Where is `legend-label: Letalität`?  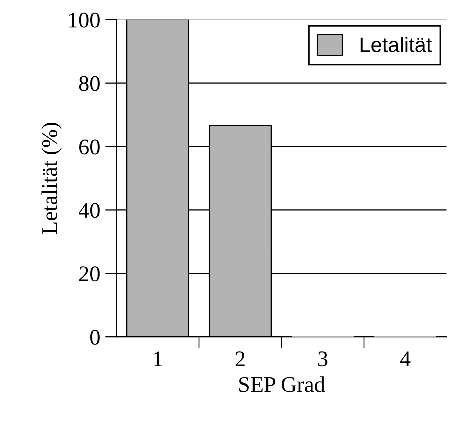
legend-label: Letalität is located at coordinates (396, 44).